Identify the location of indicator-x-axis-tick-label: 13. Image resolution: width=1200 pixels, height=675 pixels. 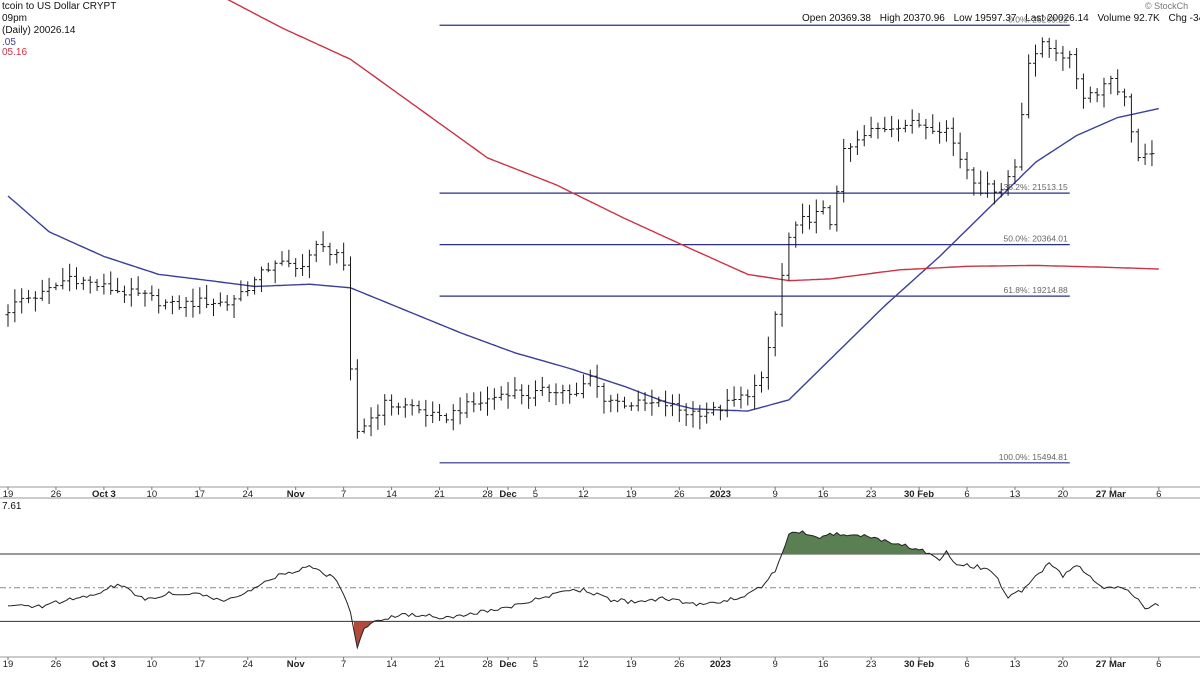
(1015, 664).